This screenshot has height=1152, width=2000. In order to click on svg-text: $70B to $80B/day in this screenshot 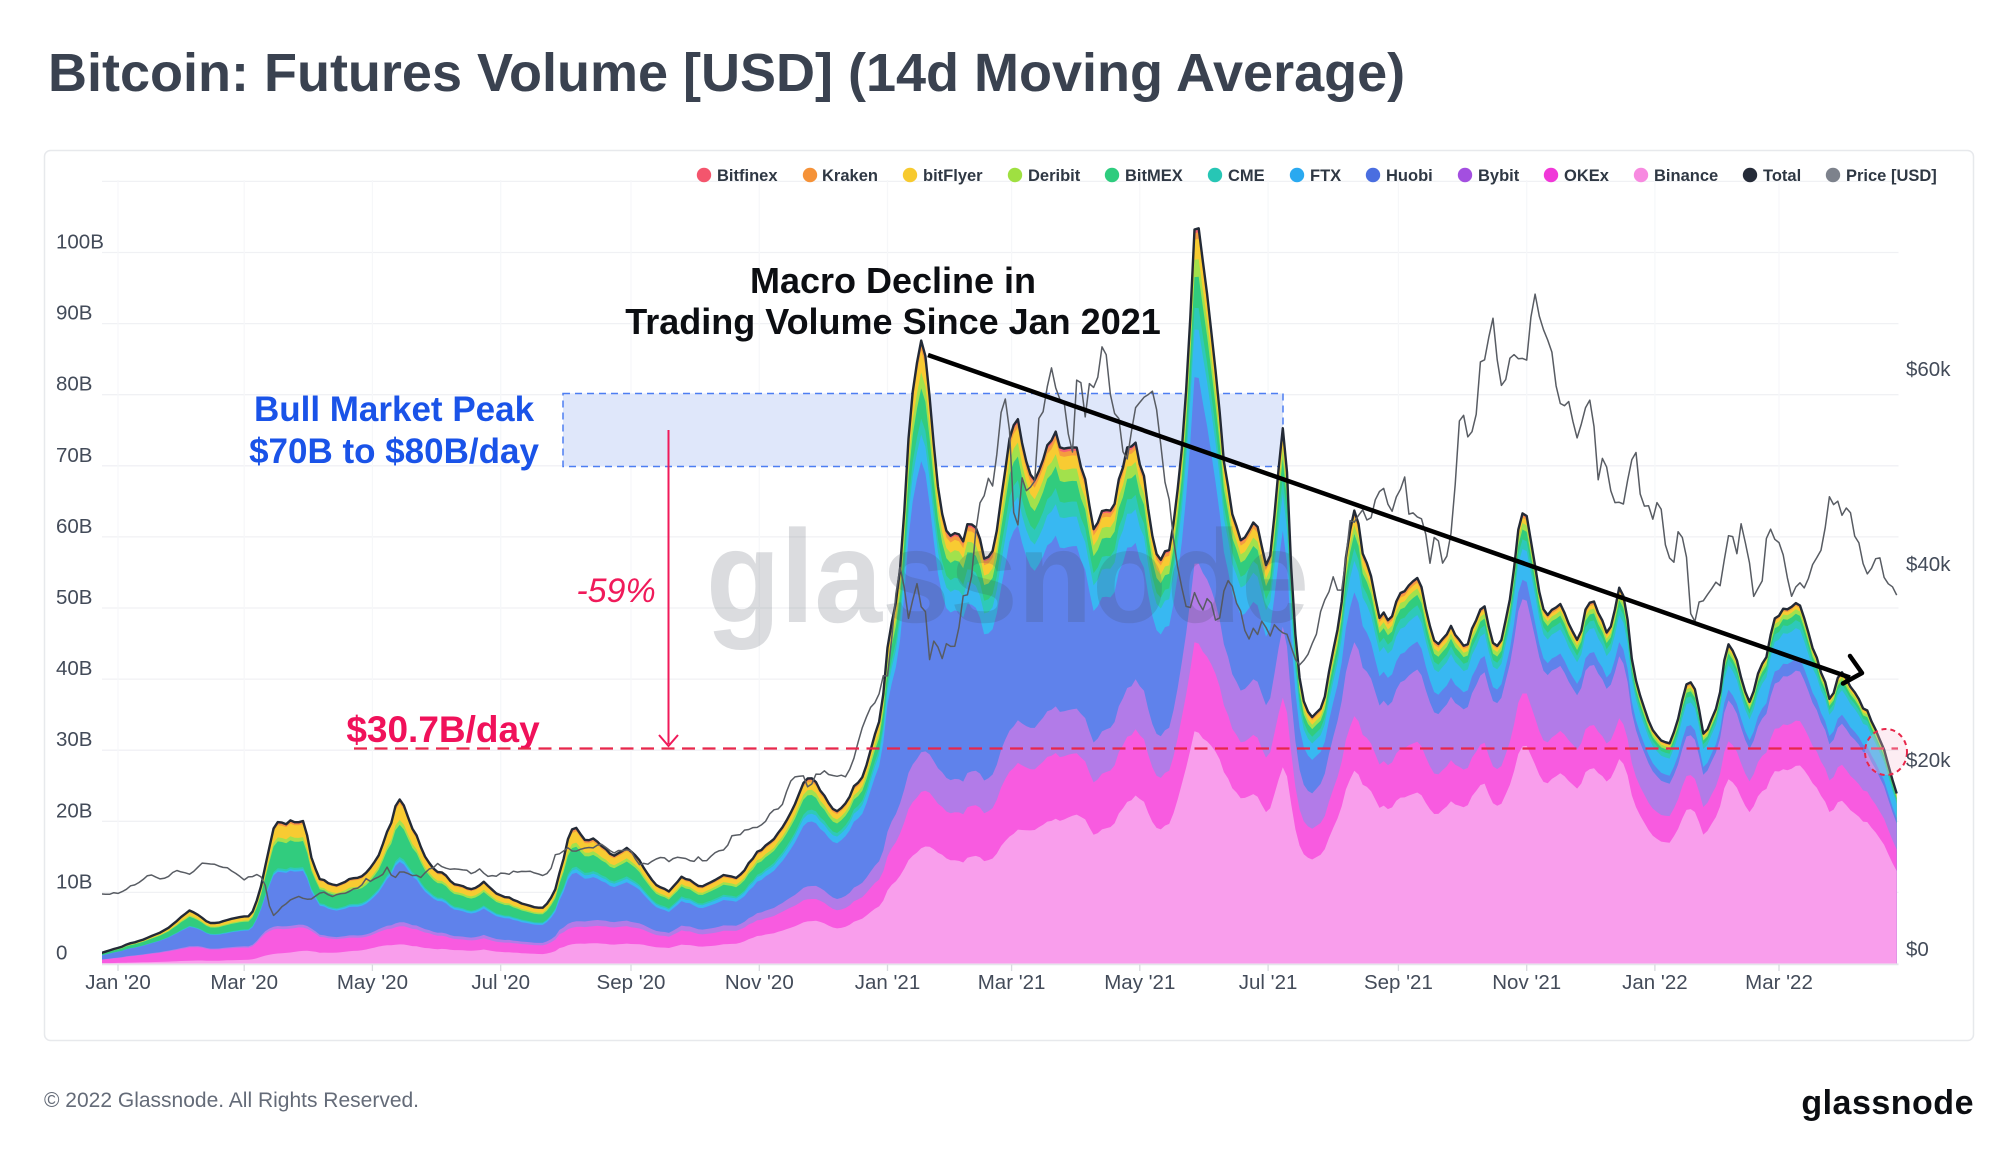, I will do `click(394, 451)`.